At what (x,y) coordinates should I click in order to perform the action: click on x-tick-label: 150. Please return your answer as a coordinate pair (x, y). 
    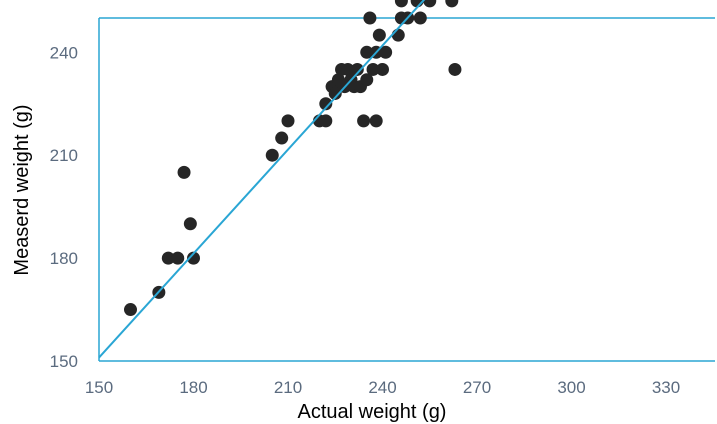
    Looking at the image, I should click on (99, 387).